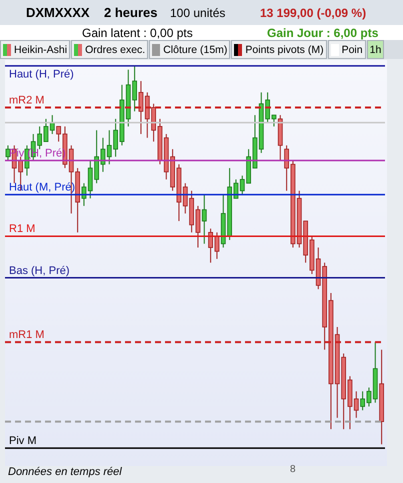  Describe the element at coordinates (22, 229) in the screenshot. I see `ref-line-label: R1 M` at that location.